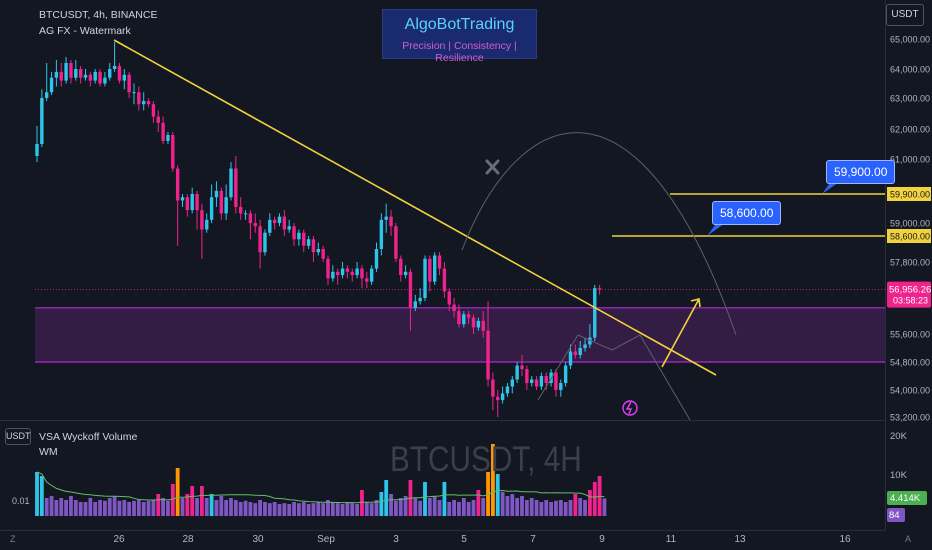  What do you see at coordinates (910, 335) in the screenshot?
I see `price-tick-label: 55,600.00` at bounding box center [910, 335].